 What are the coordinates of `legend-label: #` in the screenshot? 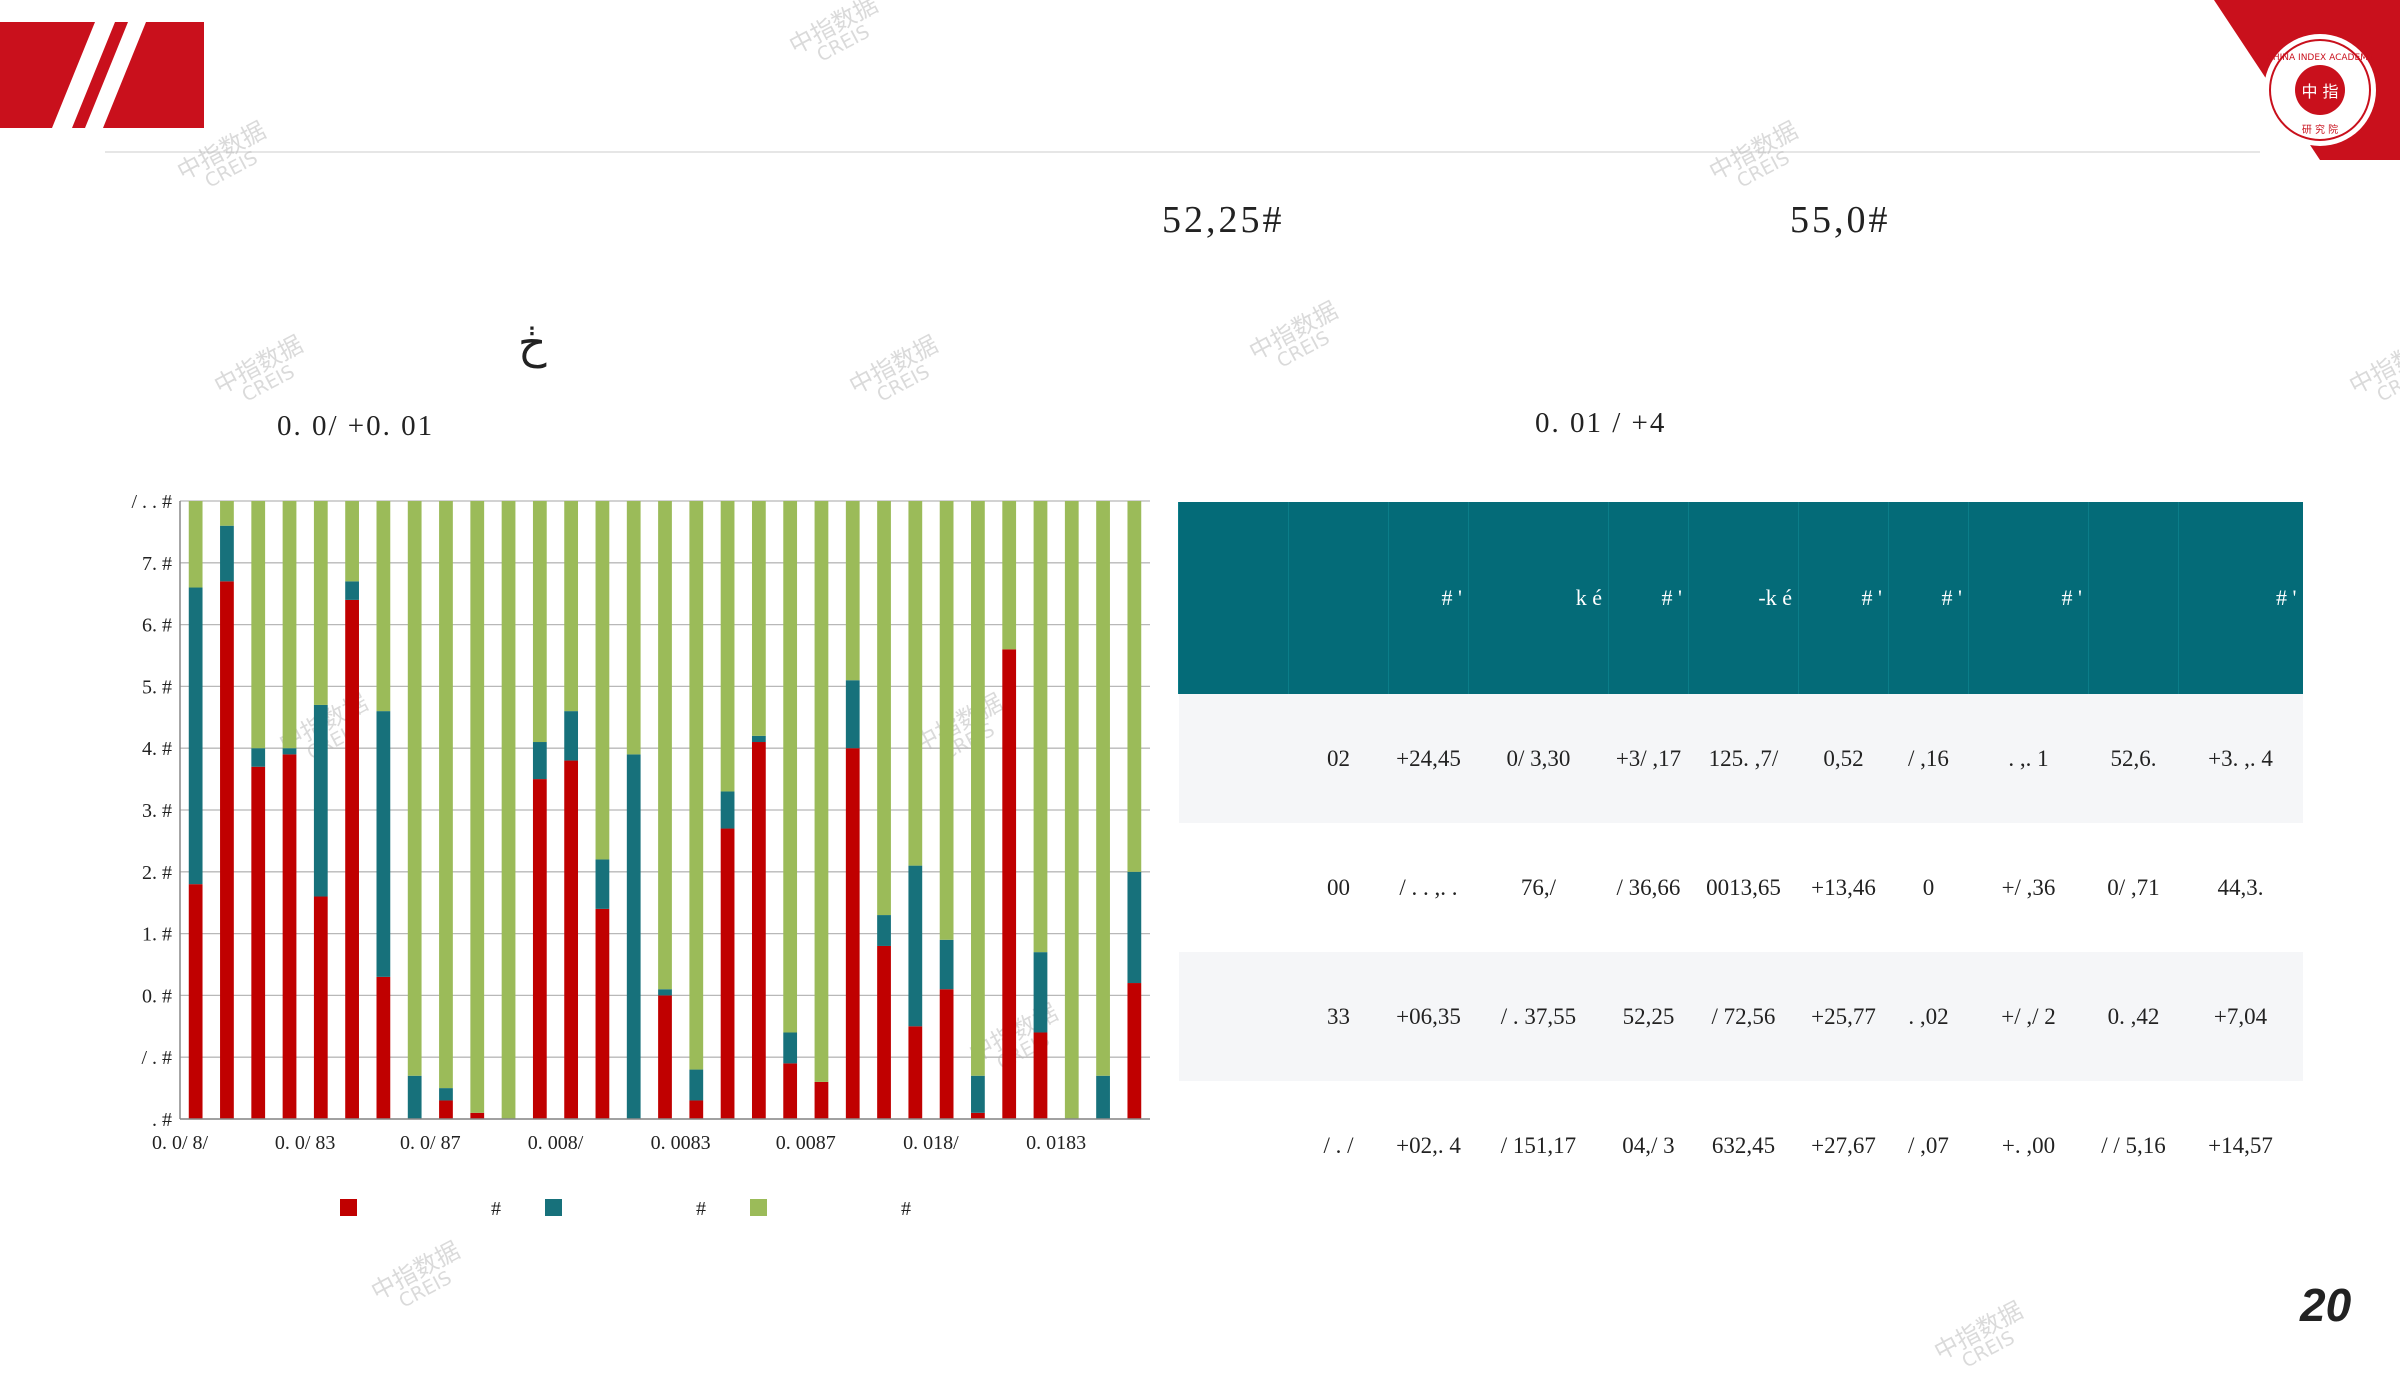 It's located at (906, 1209).